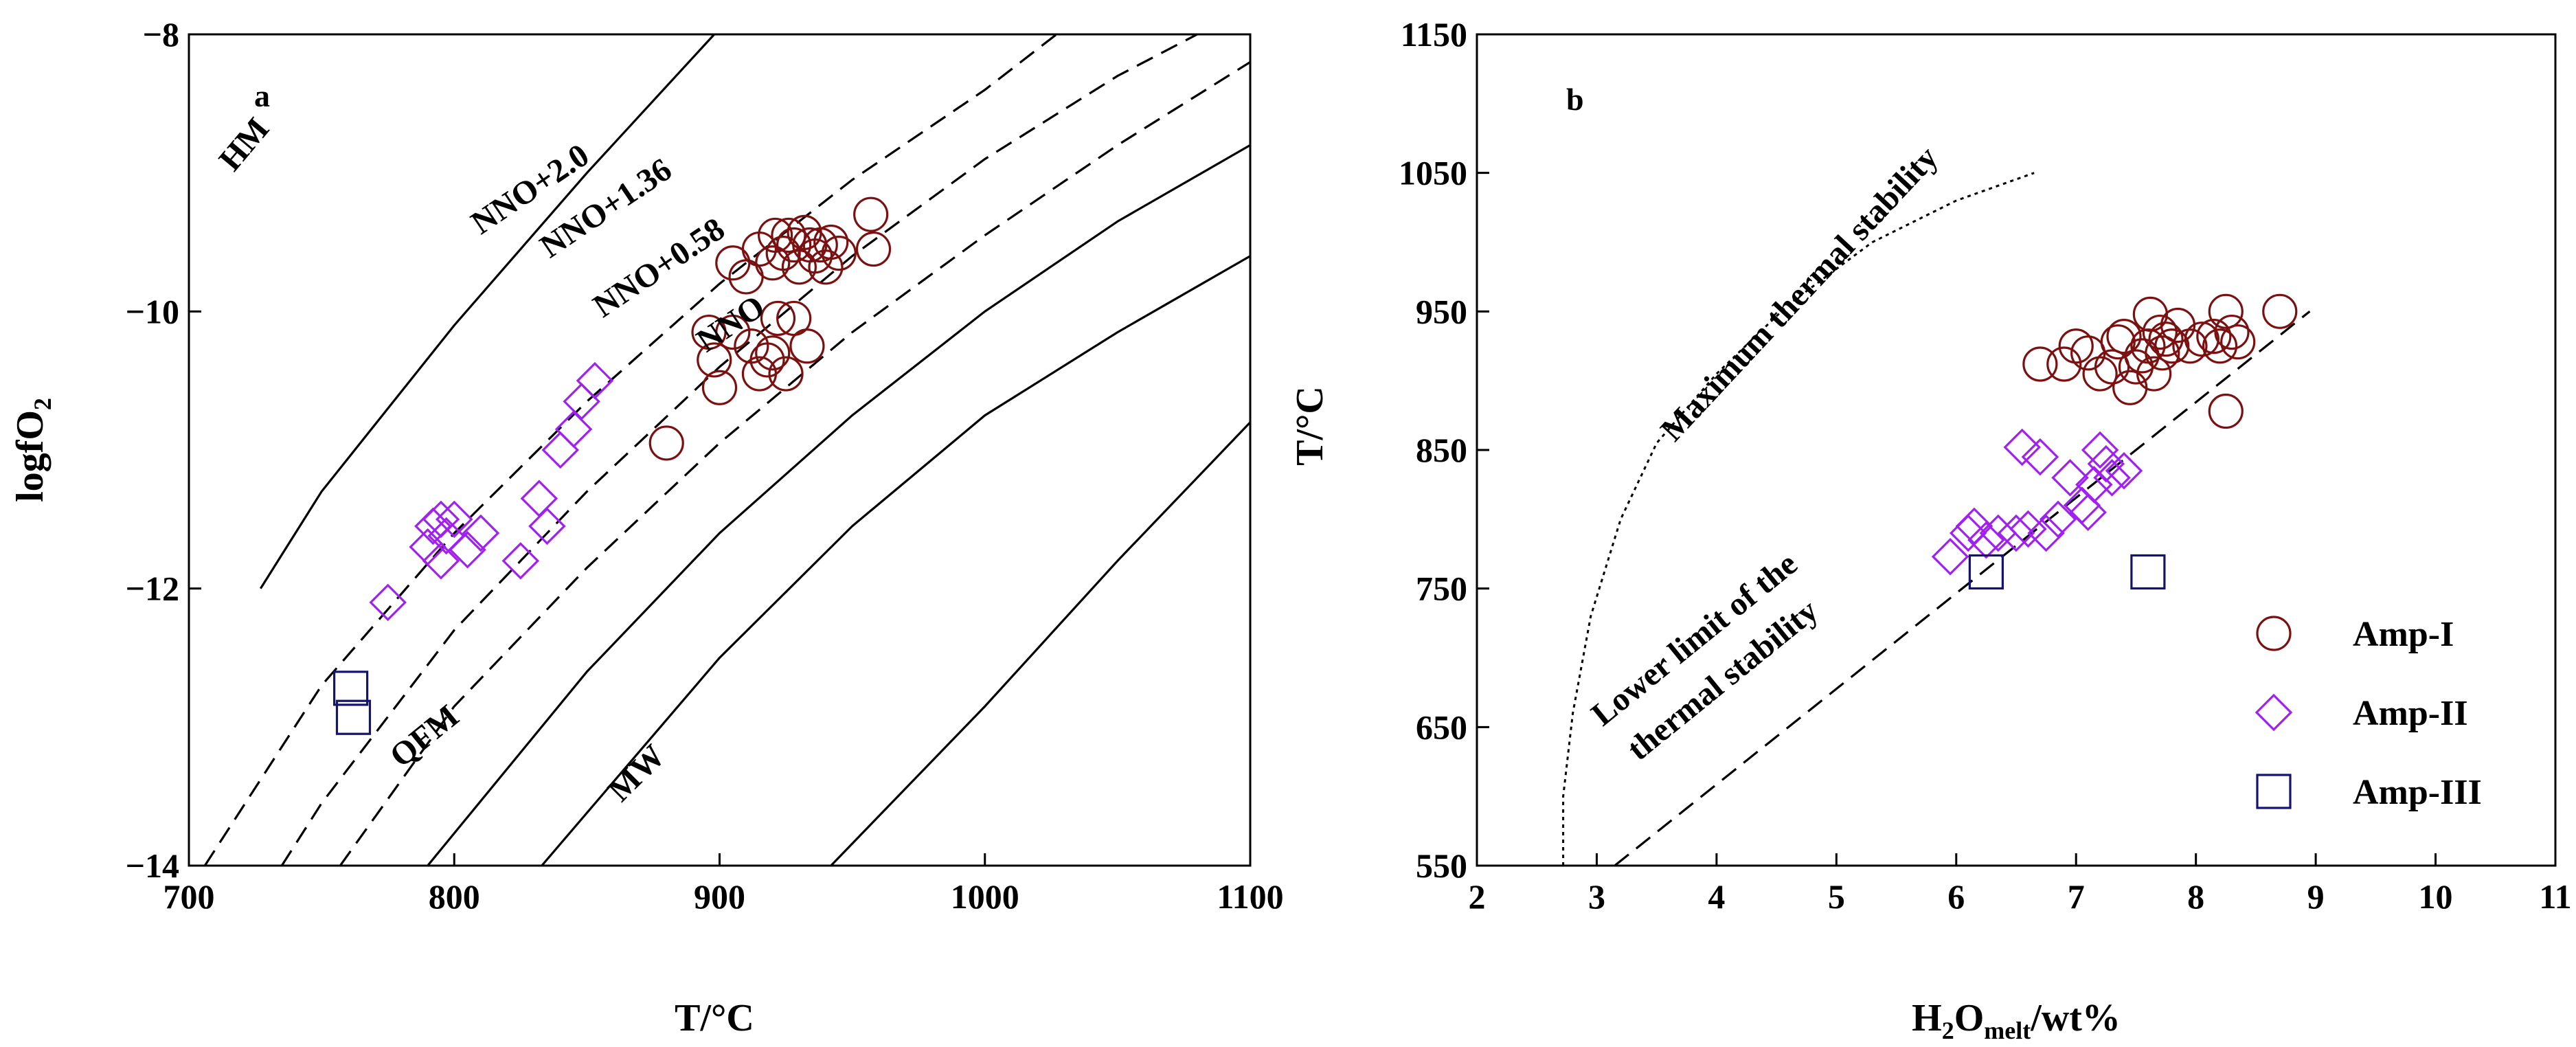 The width and height of the screenshot is (2576, 1047). Describe the element at coordinates (1716, 896) in the screenshot. I see `x-tick-label: 4` at that location.